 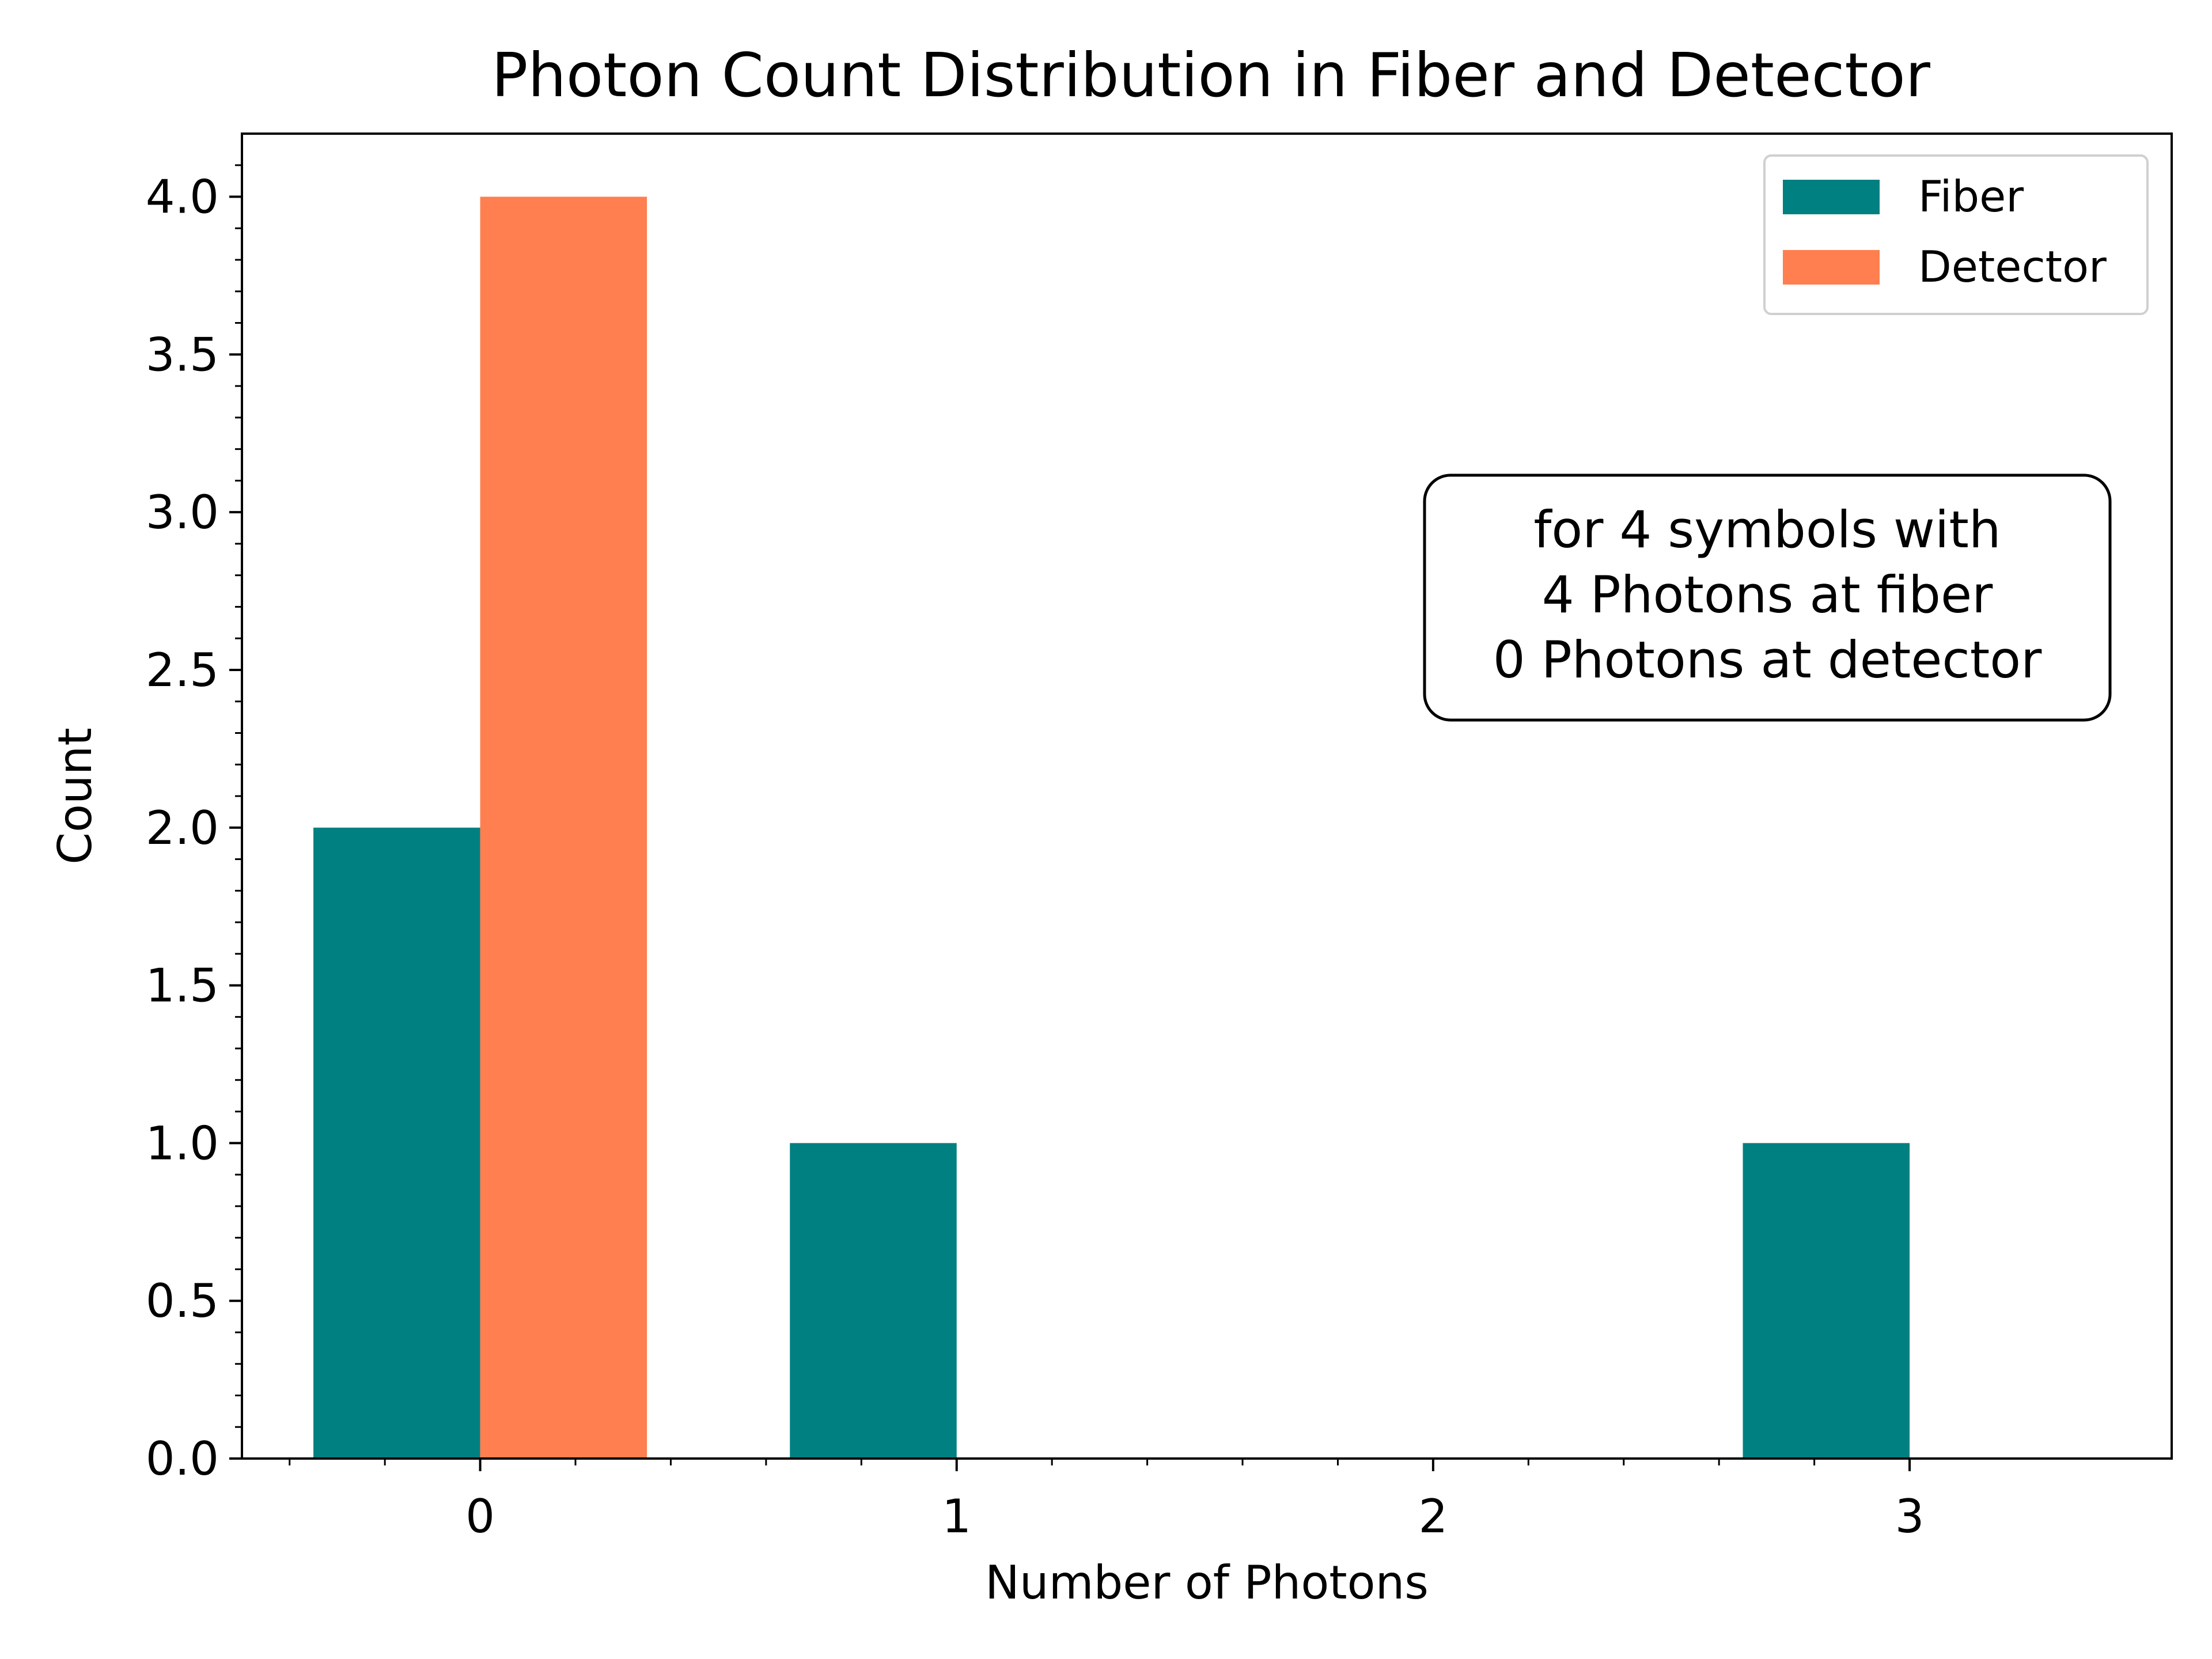 I want to click on y-tick-label: 2.0, so click(x=182, y=828).